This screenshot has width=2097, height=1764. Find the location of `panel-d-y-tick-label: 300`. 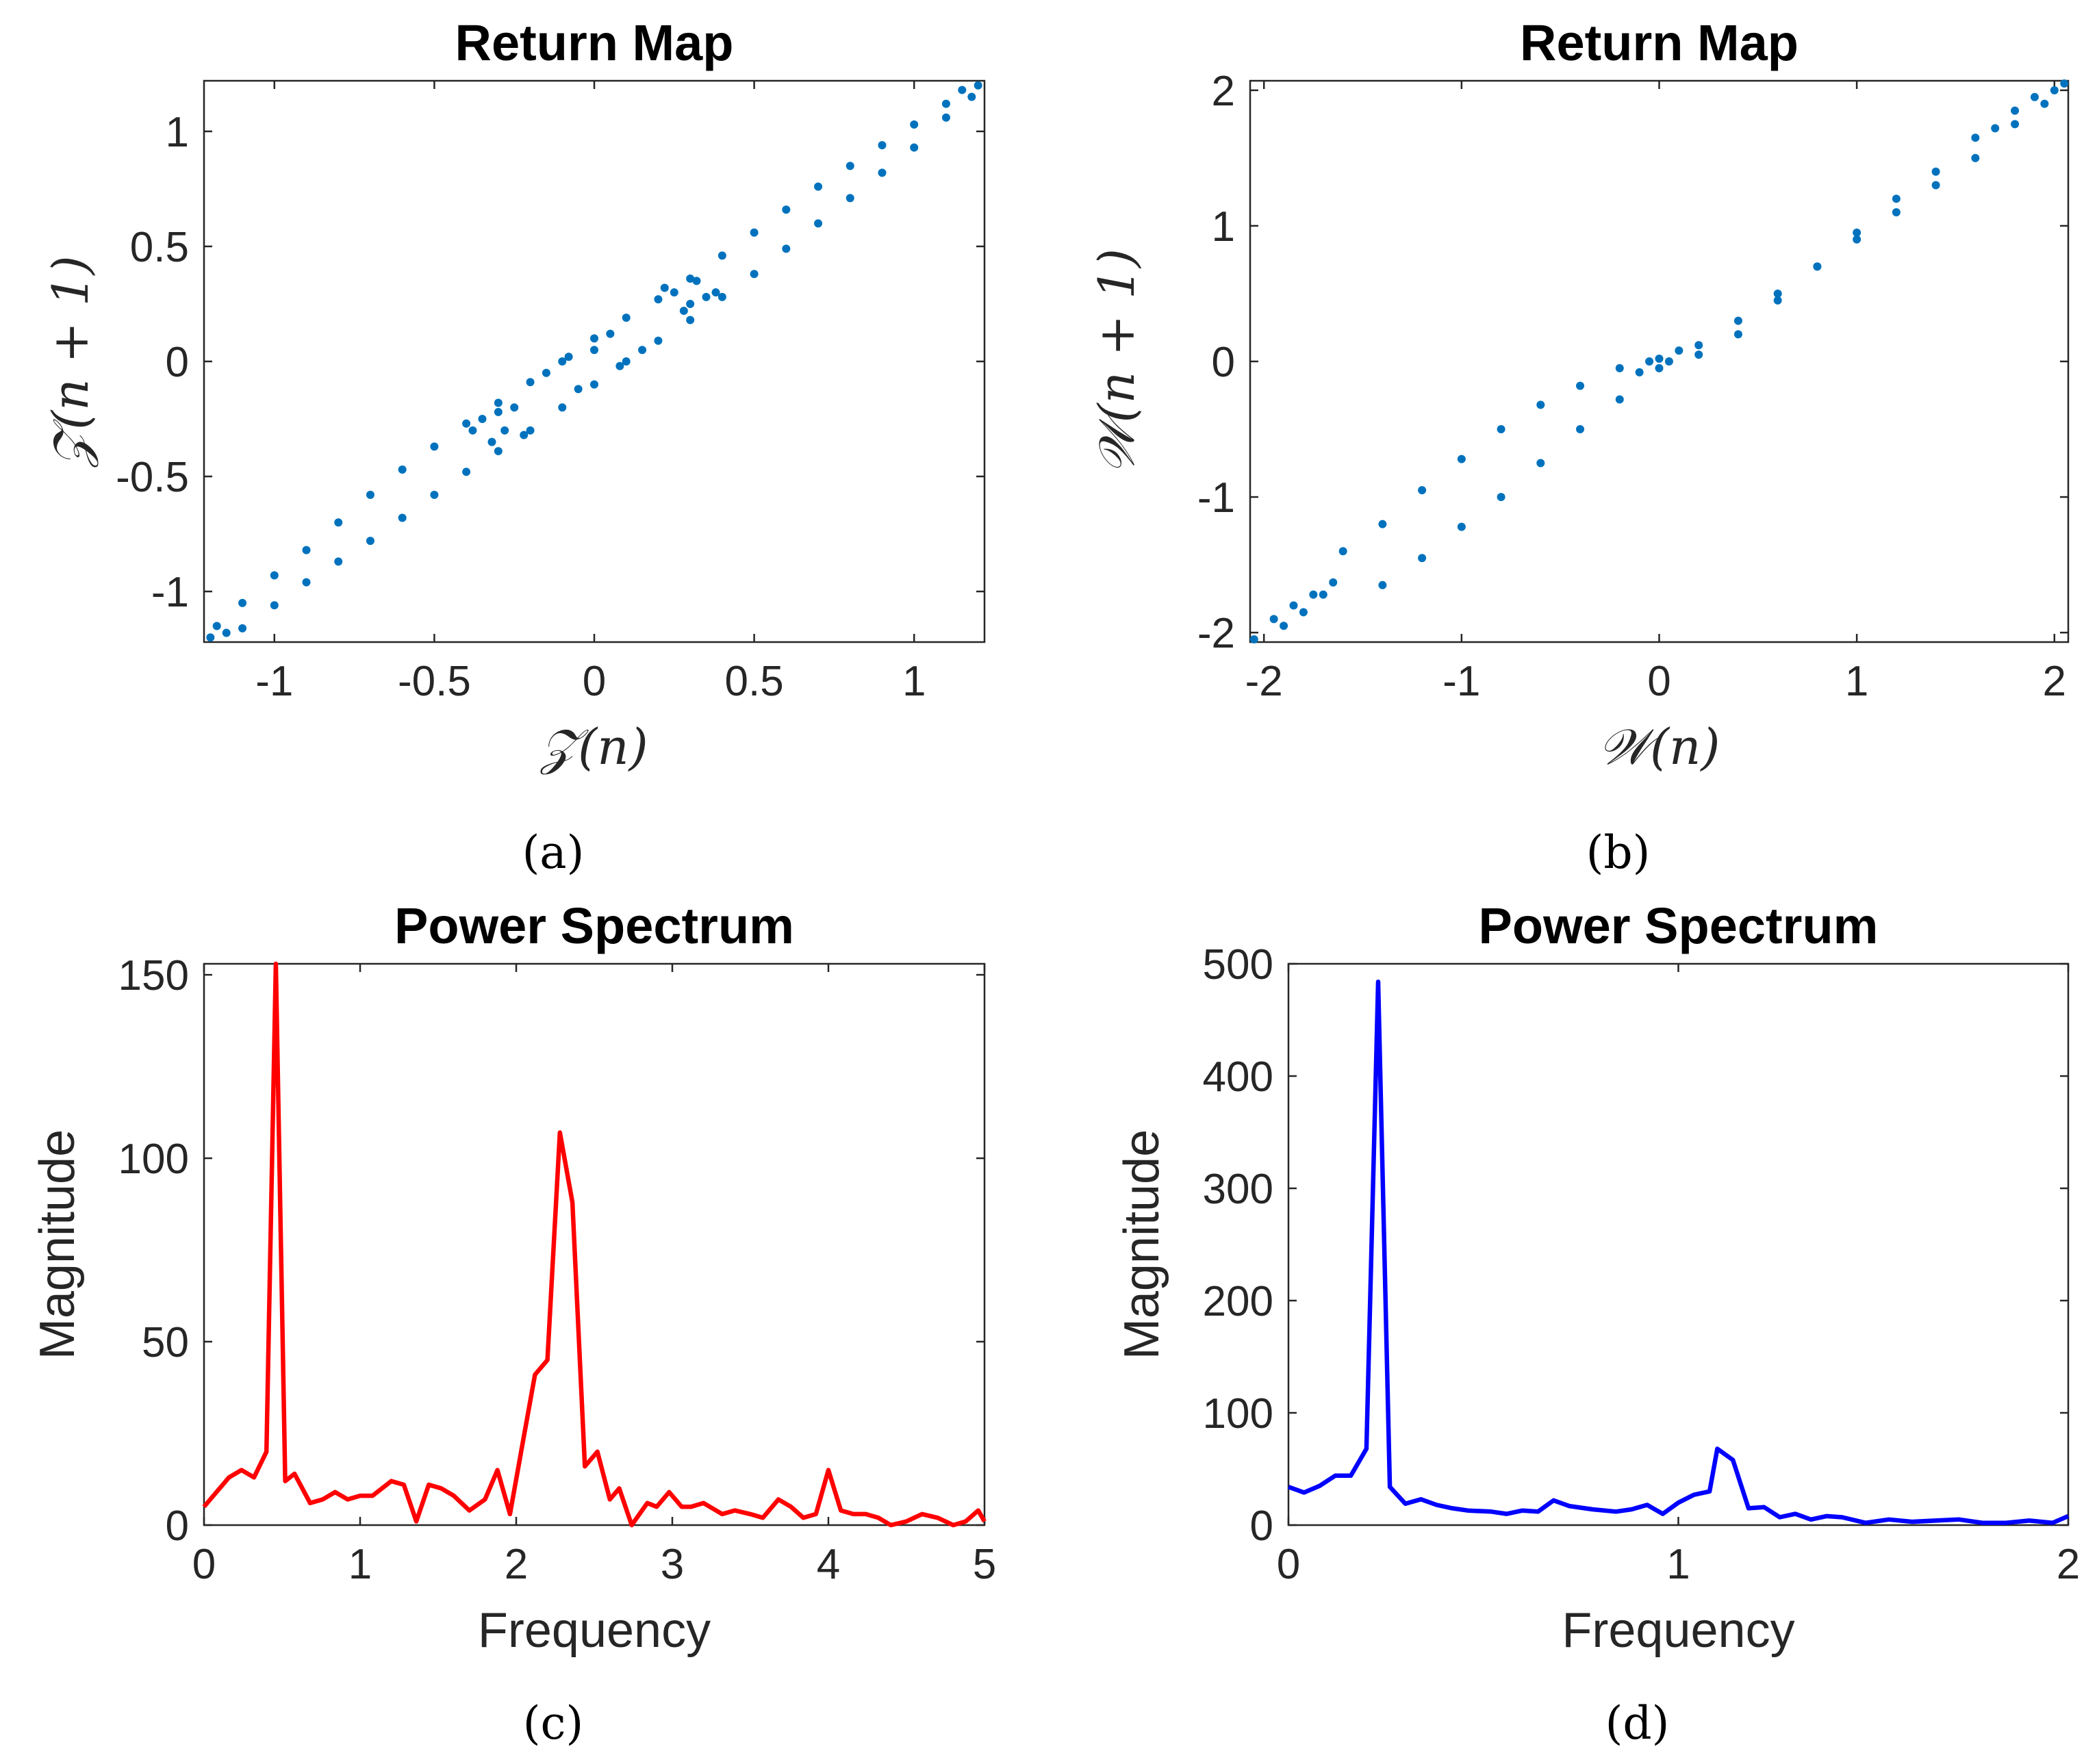

panel-d-y-tick-label: 300 is located at coordinates (1238, 1189).